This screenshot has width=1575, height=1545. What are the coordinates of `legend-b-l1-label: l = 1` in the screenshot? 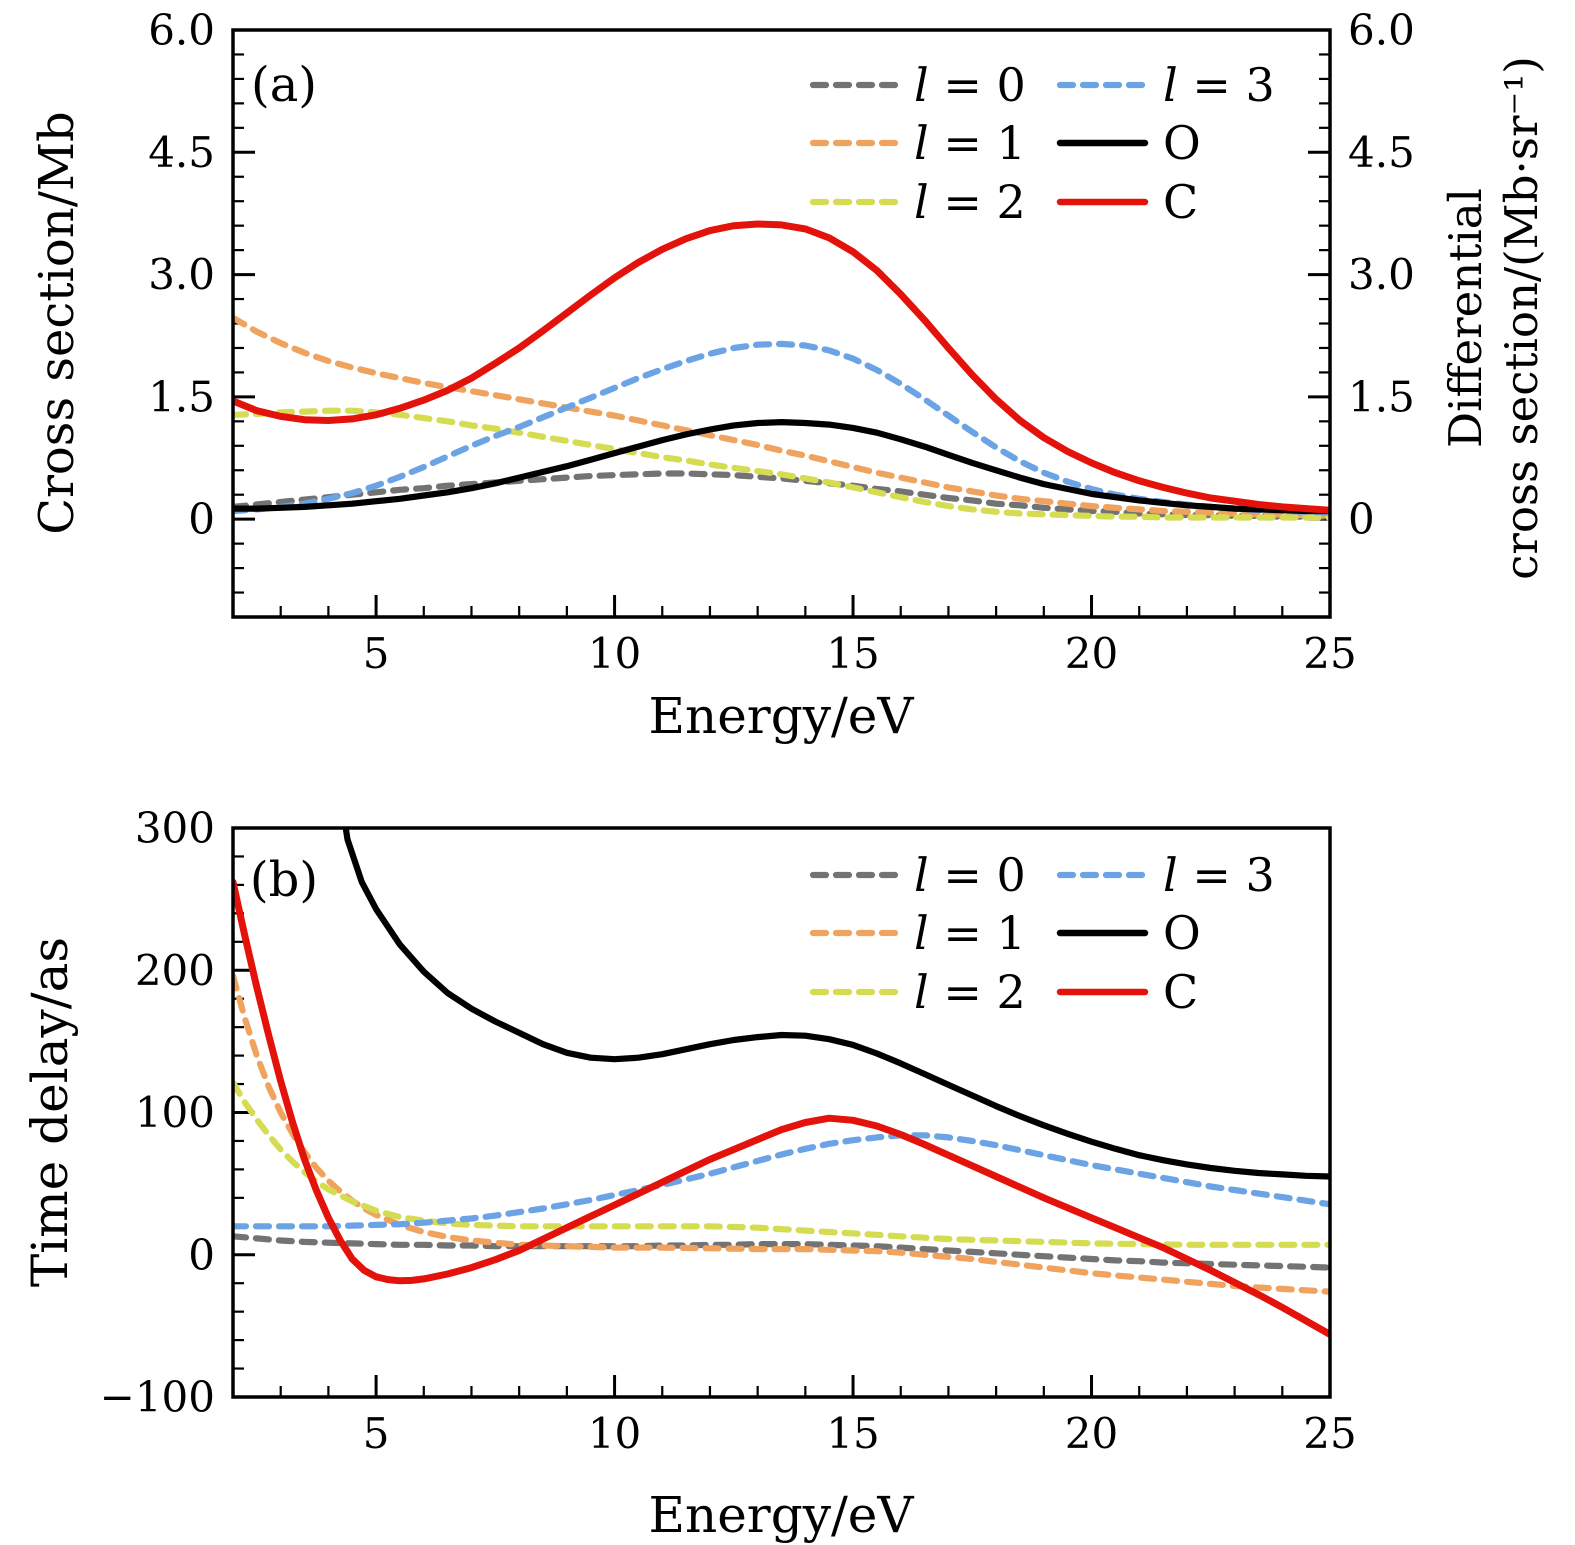 It's located at (970, 933).